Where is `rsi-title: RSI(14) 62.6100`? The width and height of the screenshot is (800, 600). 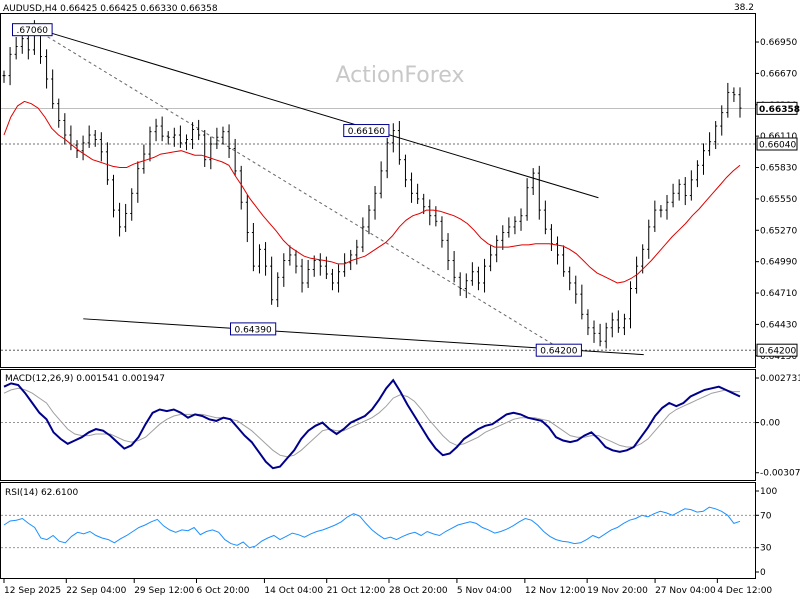 rsi-title: RSI(14) 62.6100 is located at coordinates (41, 493).